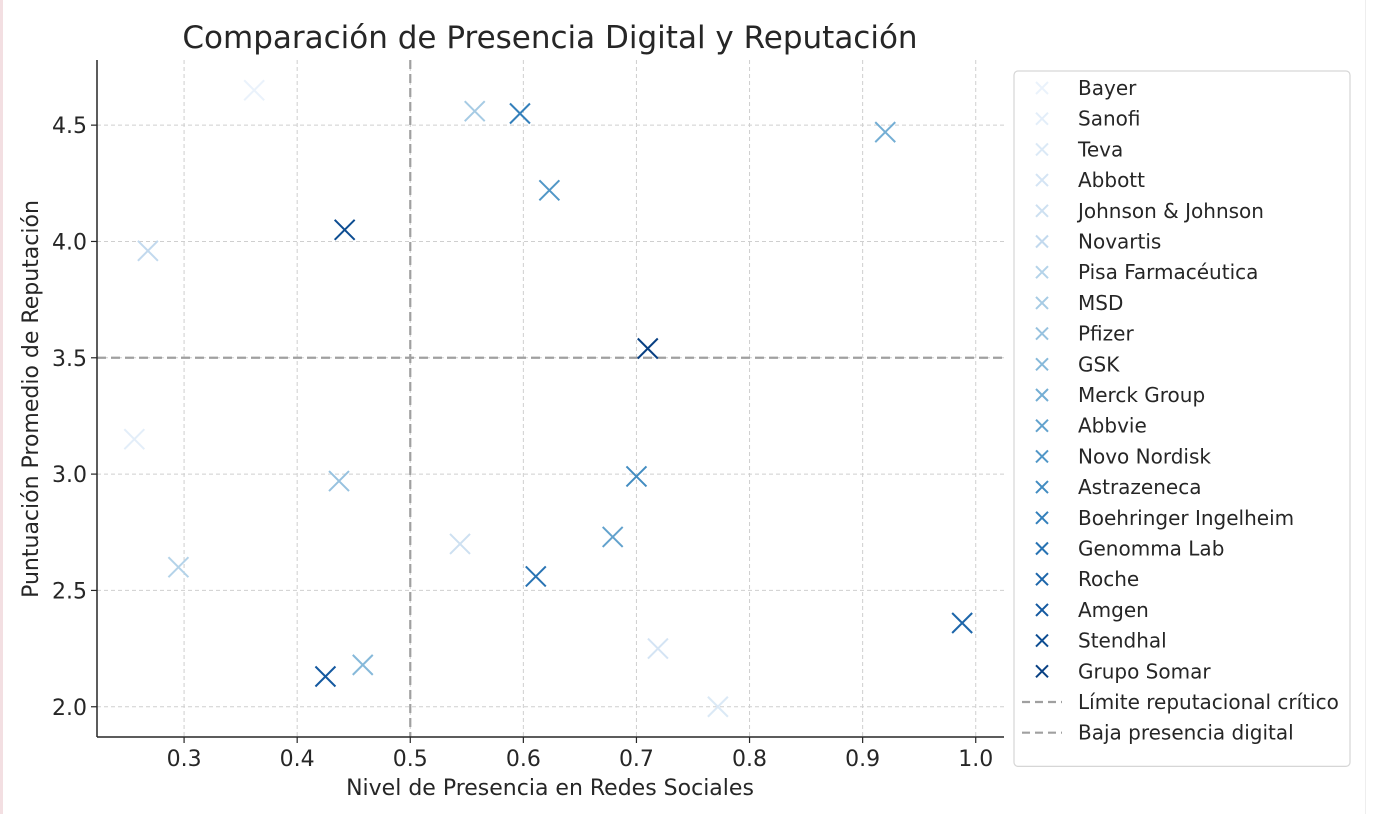  Describe the element at coordinates (1099, 364) in the screenshot. I see `legend-label: GSK` at that location.